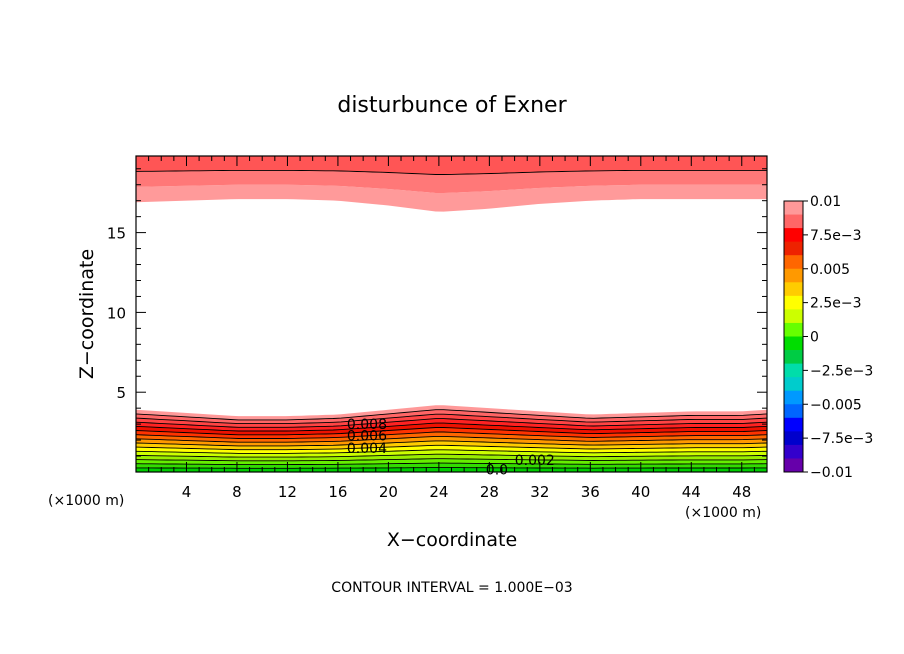 This screenshot has width=904, height=654. I want to click on colorbar-label: 0.005, so click(830, 270).